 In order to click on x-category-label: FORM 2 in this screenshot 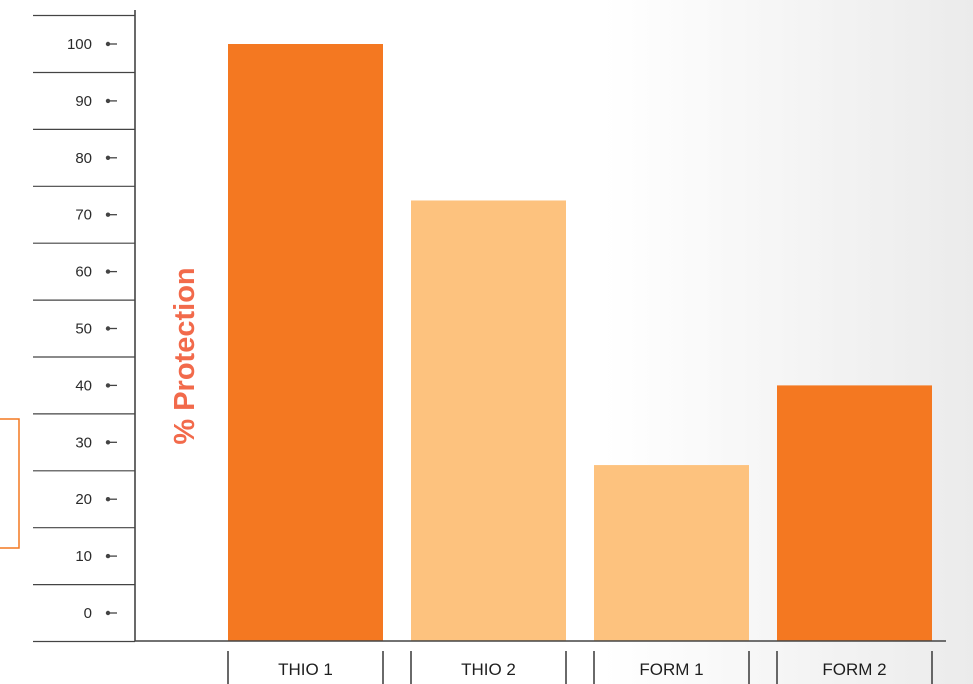, I will do `click(854, 669)`.